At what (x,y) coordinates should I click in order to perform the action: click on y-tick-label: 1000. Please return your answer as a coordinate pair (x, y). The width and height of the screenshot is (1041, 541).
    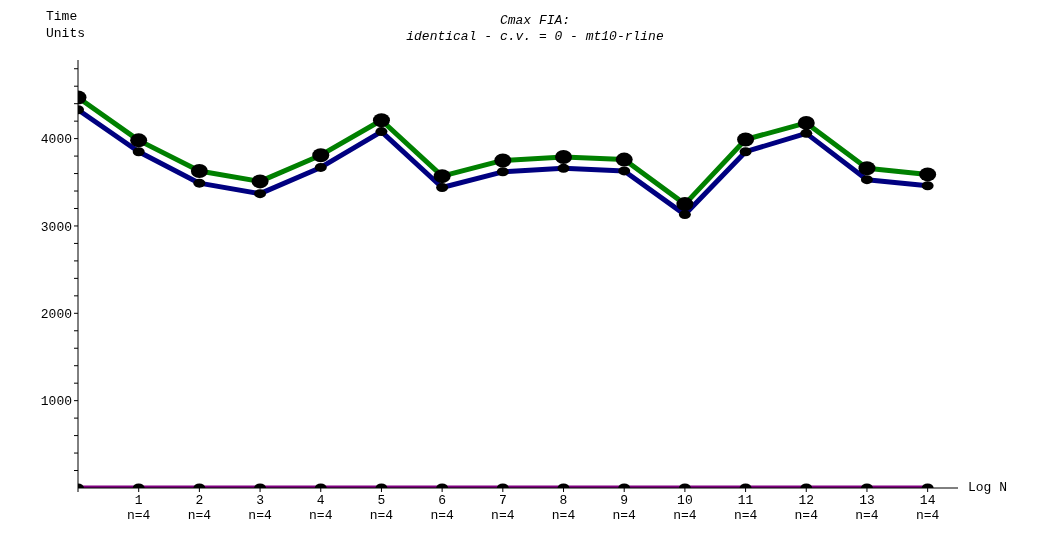
    Looking at the image, I should click on (56, 402).